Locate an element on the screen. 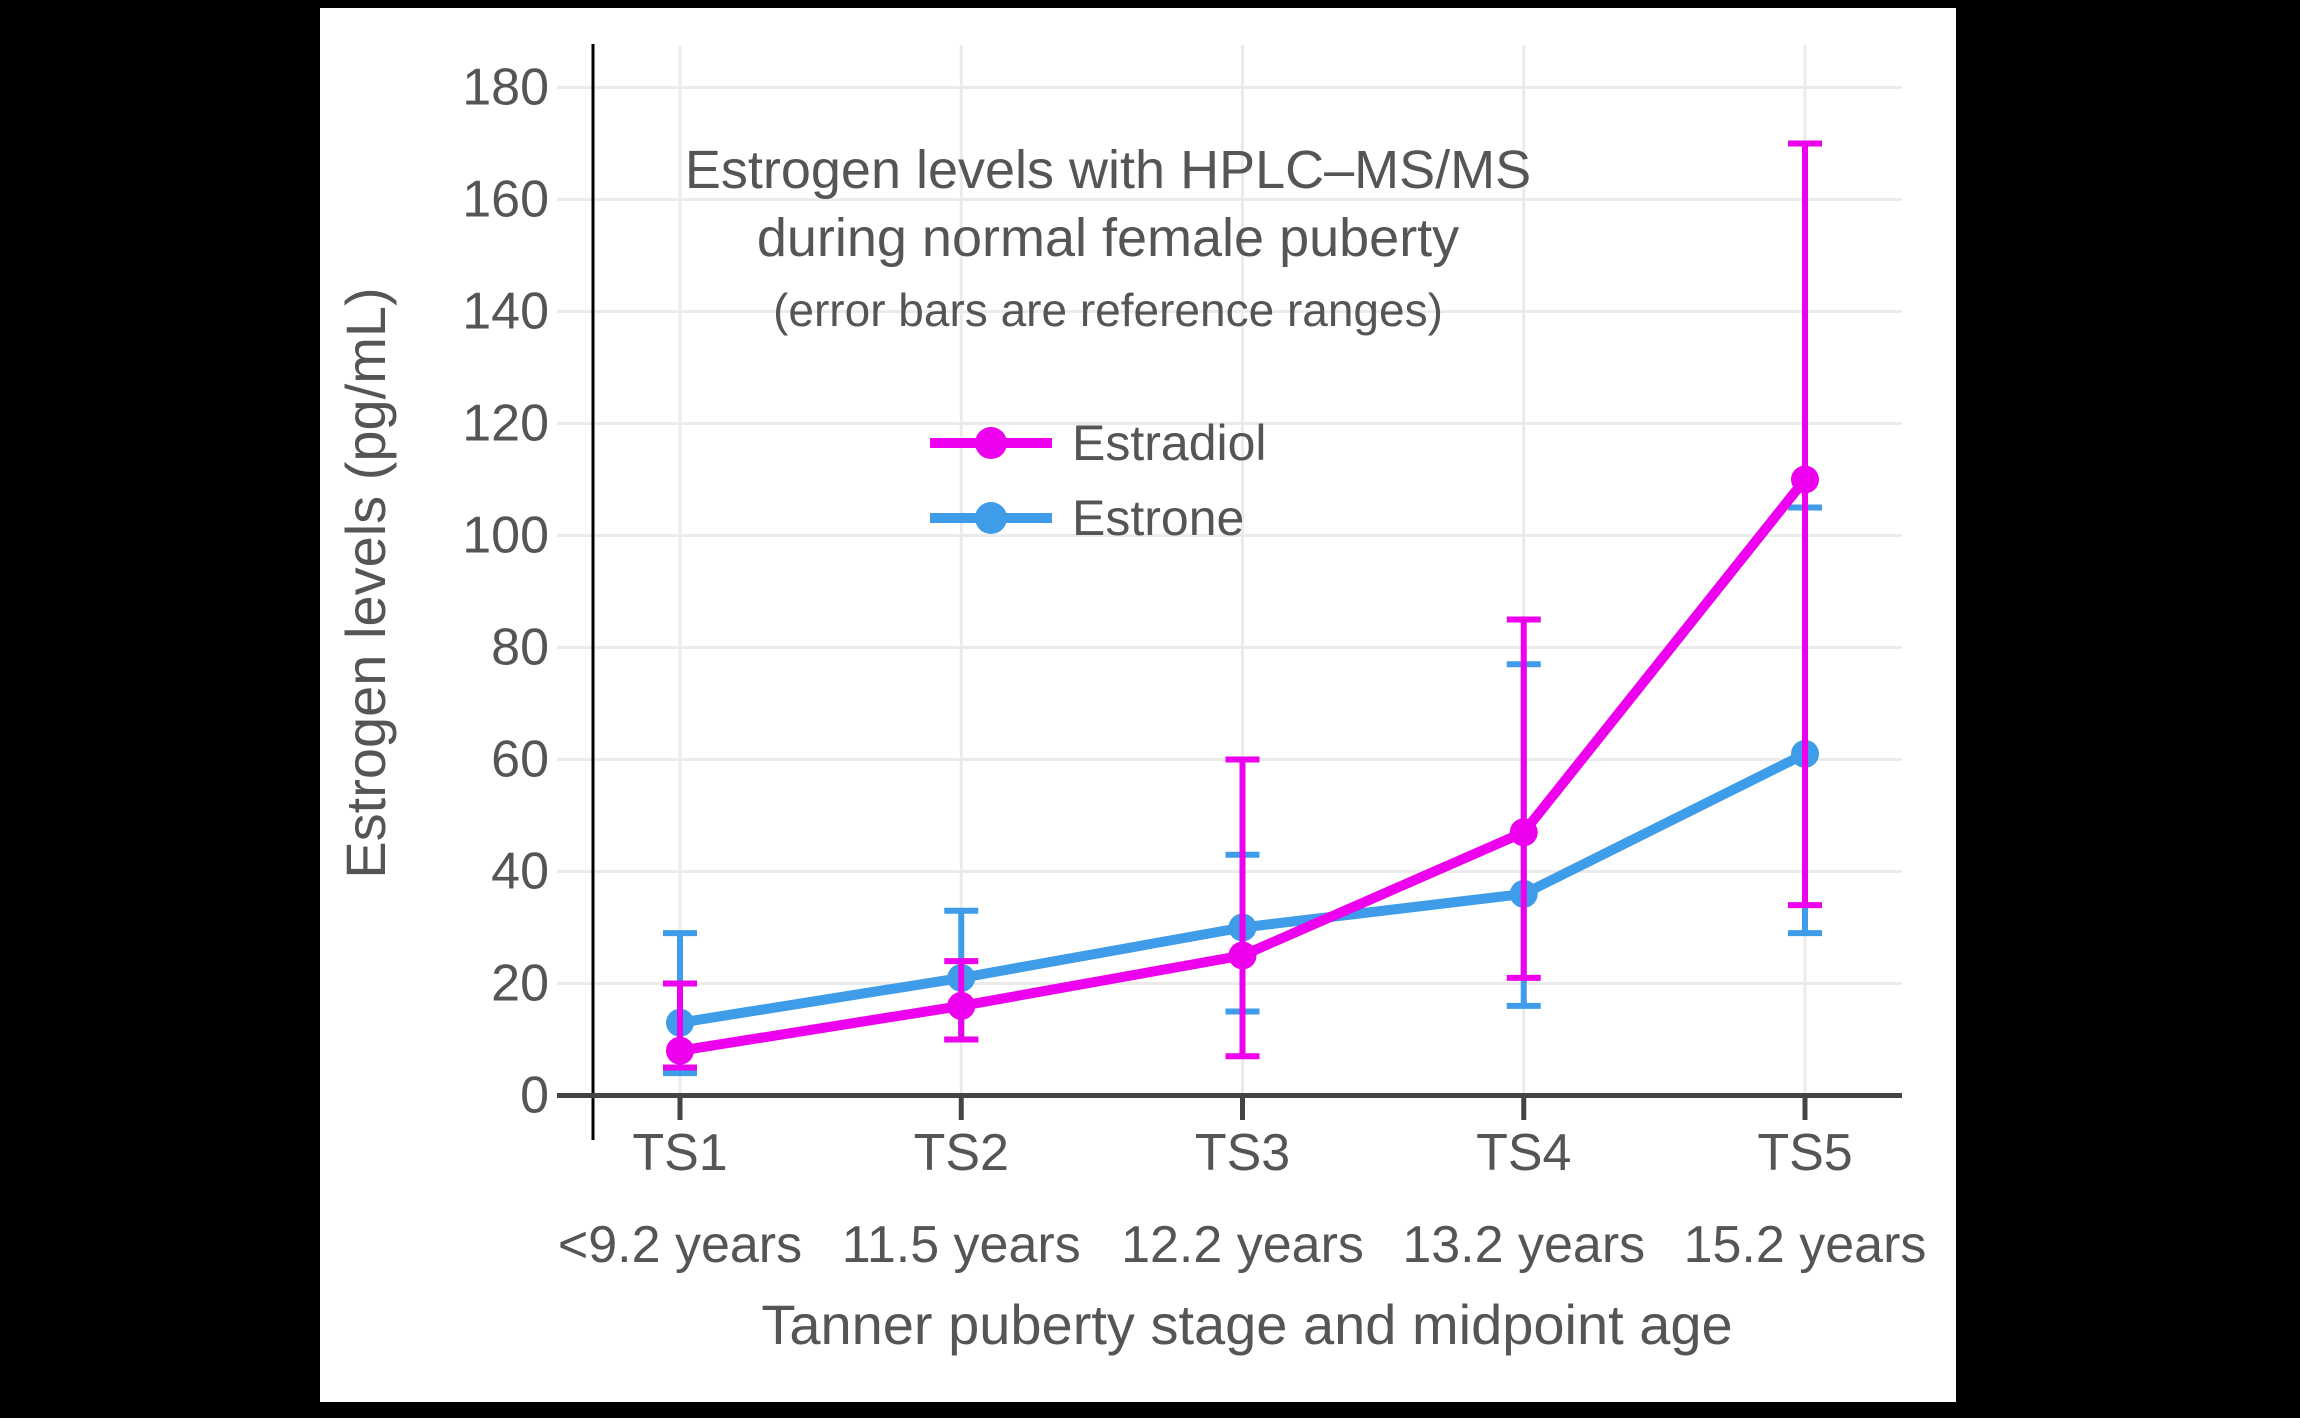 This screenshot has height=1418, width=2300. x-stage-label-TS4: TS4 is located at coordinates (1523, 1153).